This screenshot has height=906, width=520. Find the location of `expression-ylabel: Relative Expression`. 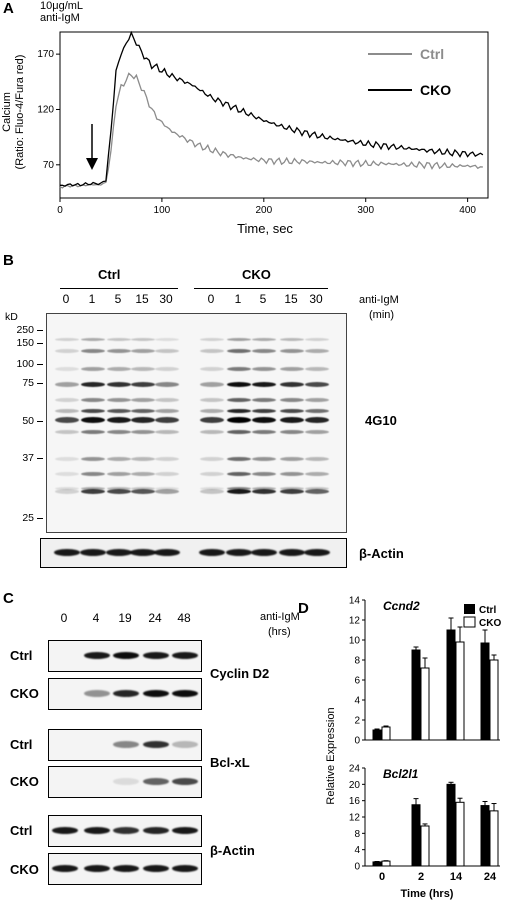

expression-ylabel: Relative Expression is located at coordinates (331, 755).